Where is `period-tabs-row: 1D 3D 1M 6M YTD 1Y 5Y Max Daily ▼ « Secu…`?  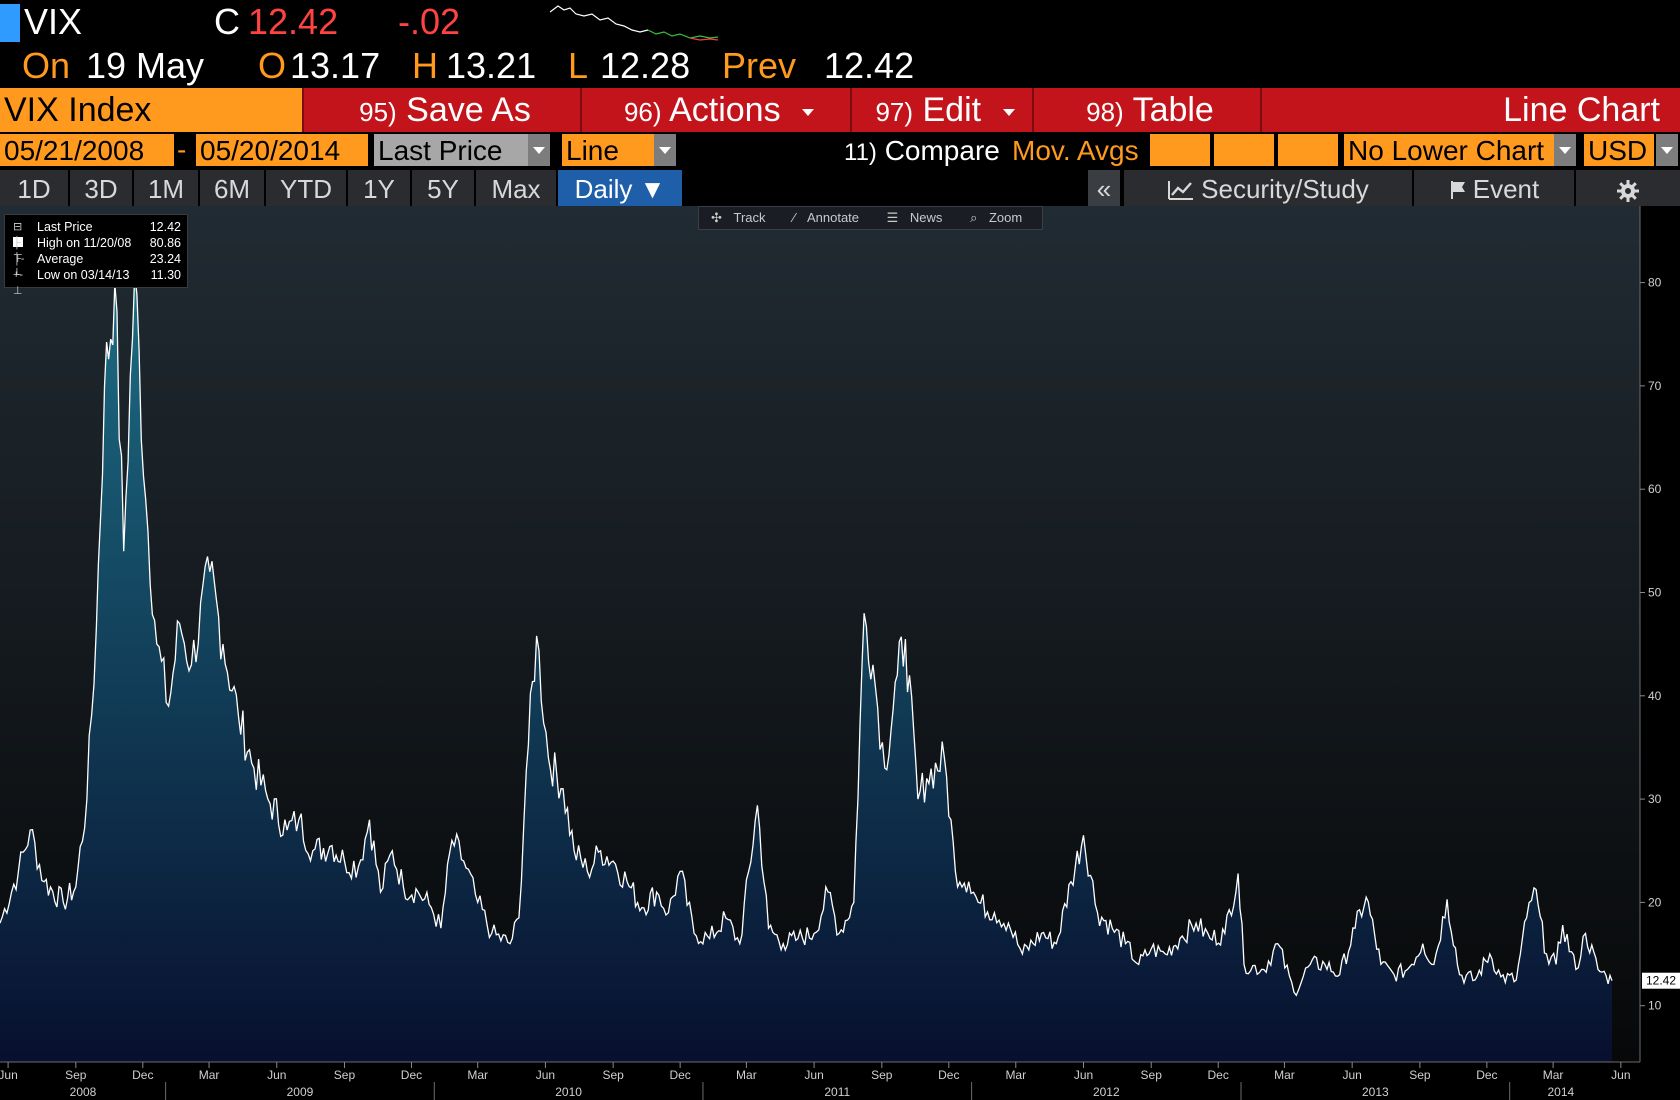
period-tabs-row: 1D 3D 1M 6M YTD 1Y 5Y Max Daily ▼ « Secu… is located at coordinates (840, 188).